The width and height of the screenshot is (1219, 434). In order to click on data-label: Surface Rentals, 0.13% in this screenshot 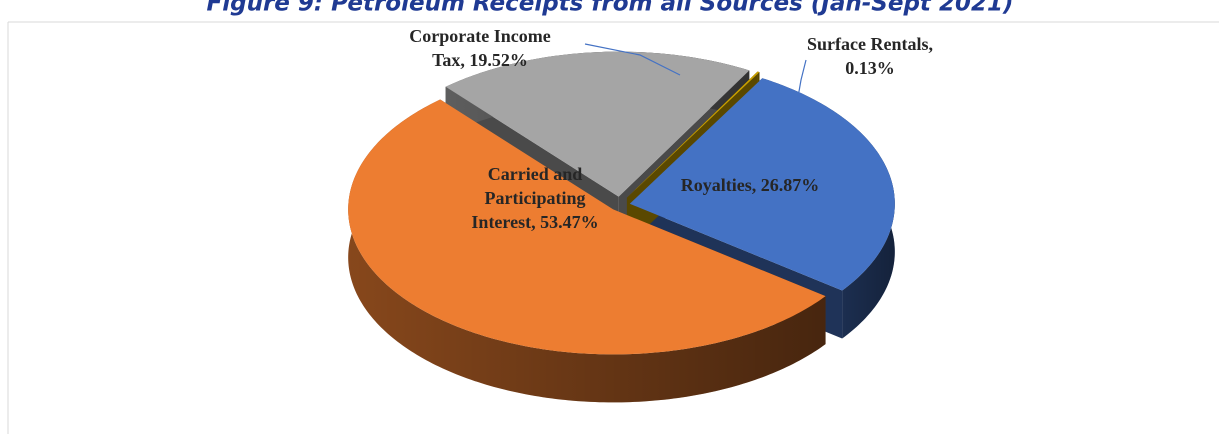, I will do `click(870, 56)`.